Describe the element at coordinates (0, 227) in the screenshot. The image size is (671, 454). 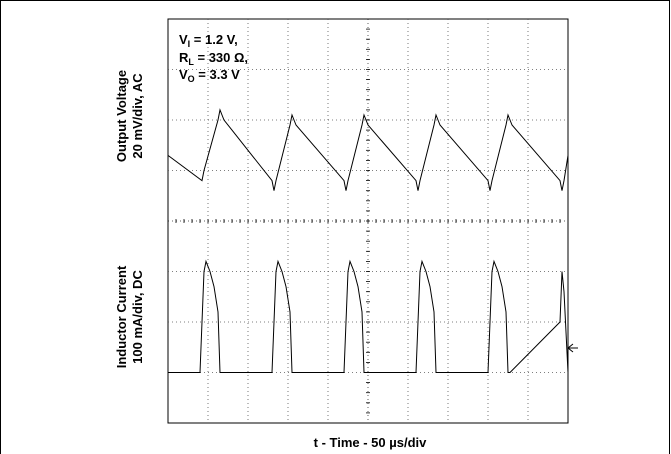
I see `frame-left-border` at that location.